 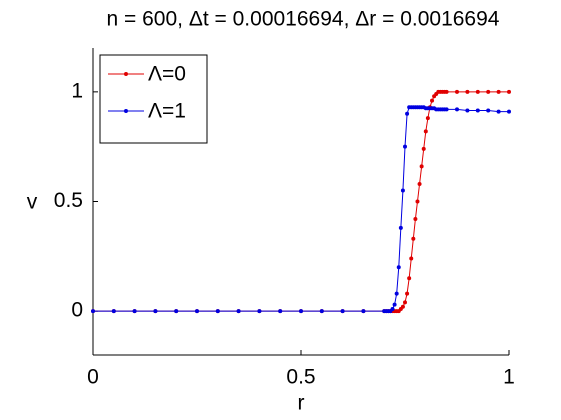 What do you see at coordinates (153, 99) in the screenshot?
I see `legend-box` at bounding box center [153, 99].